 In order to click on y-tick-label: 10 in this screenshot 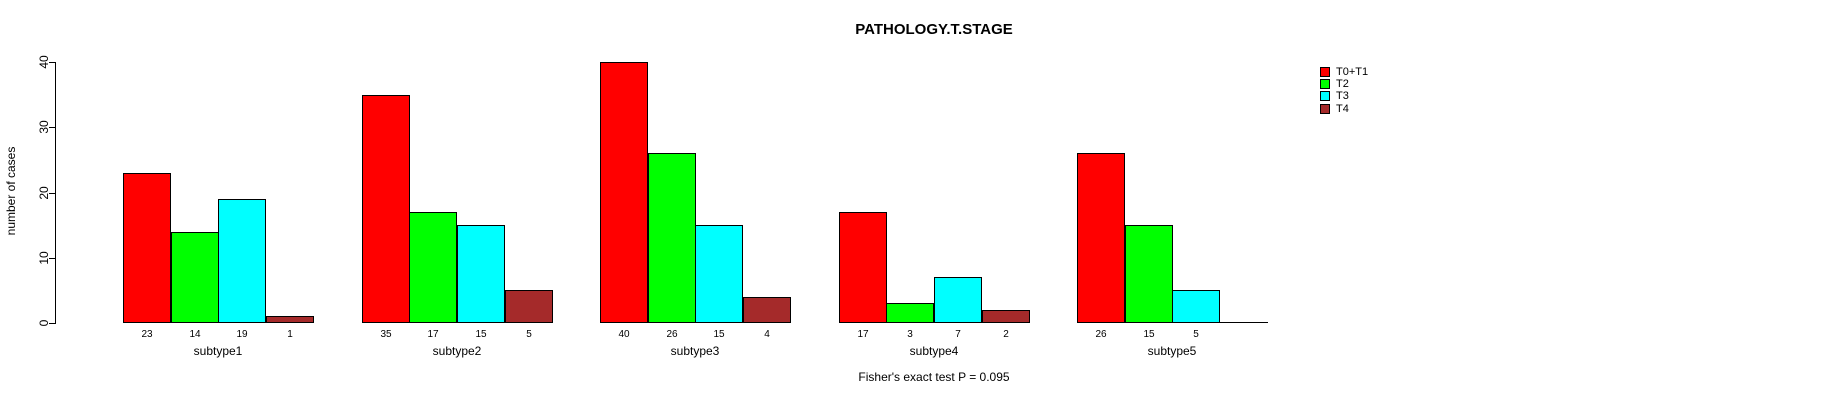, I will do `click(44, 258)`.